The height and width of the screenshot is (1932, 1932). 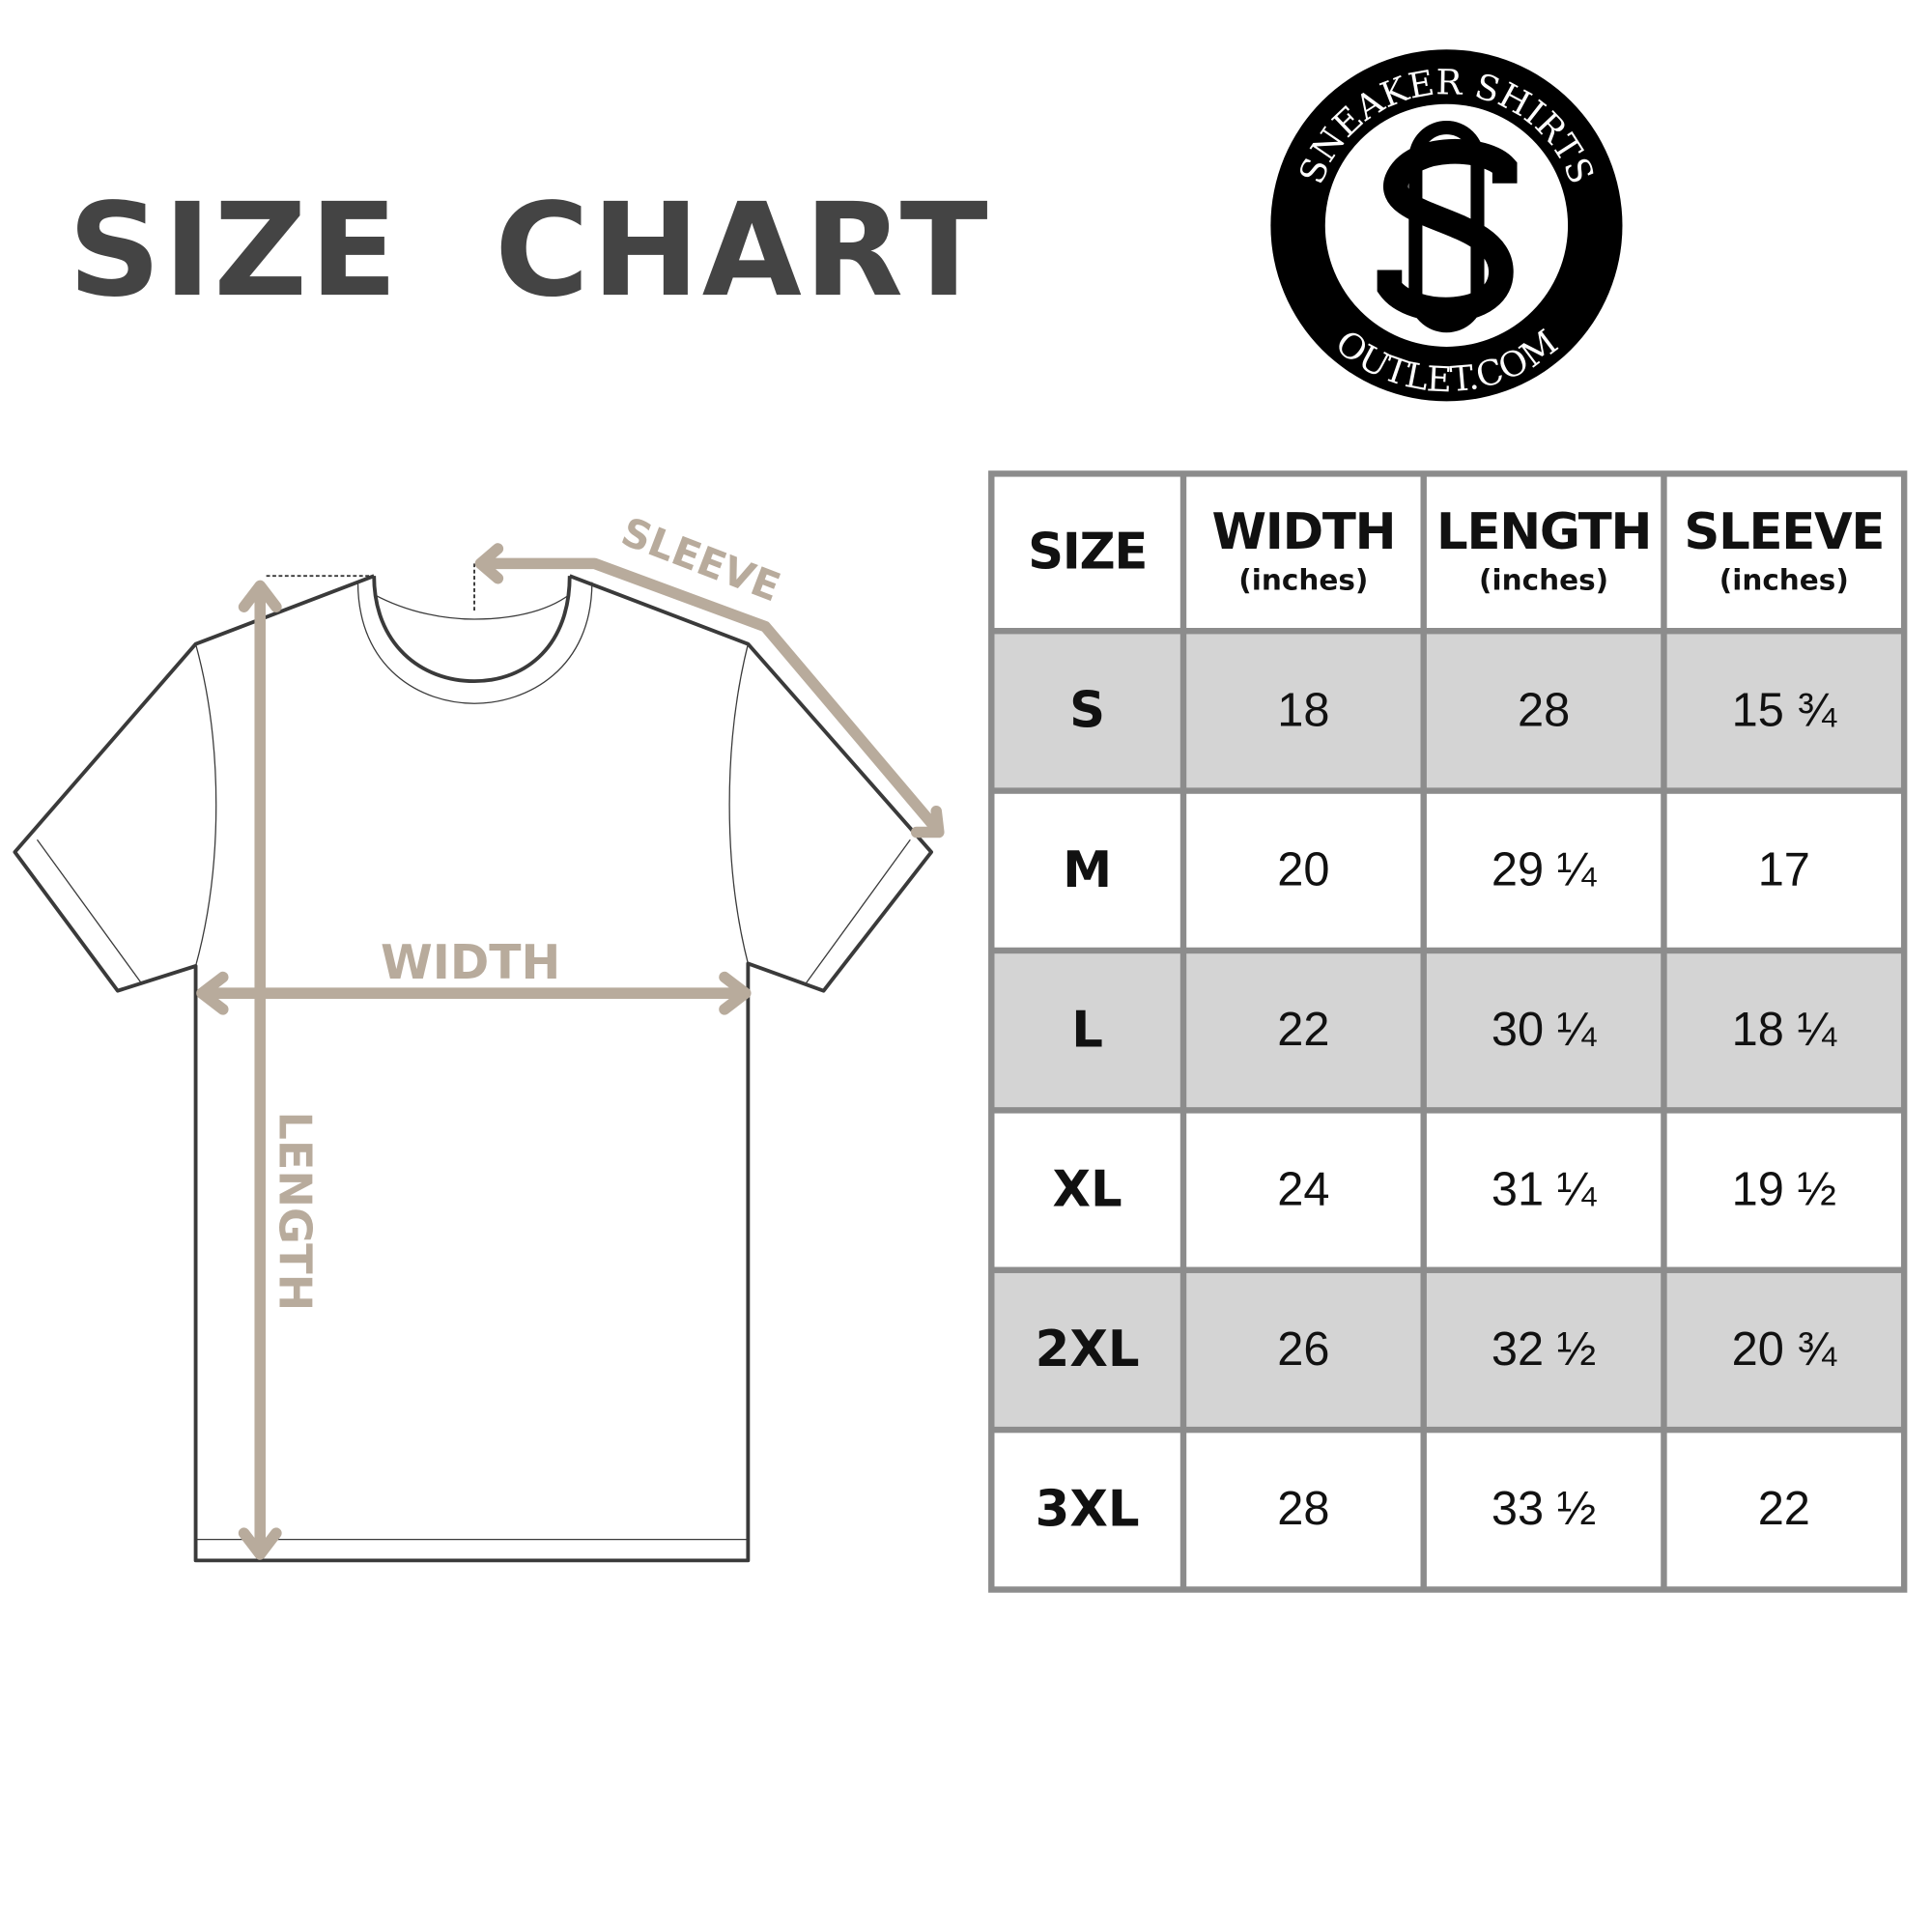 I want to click on size-cell: M, so click(x=1087, y=870).